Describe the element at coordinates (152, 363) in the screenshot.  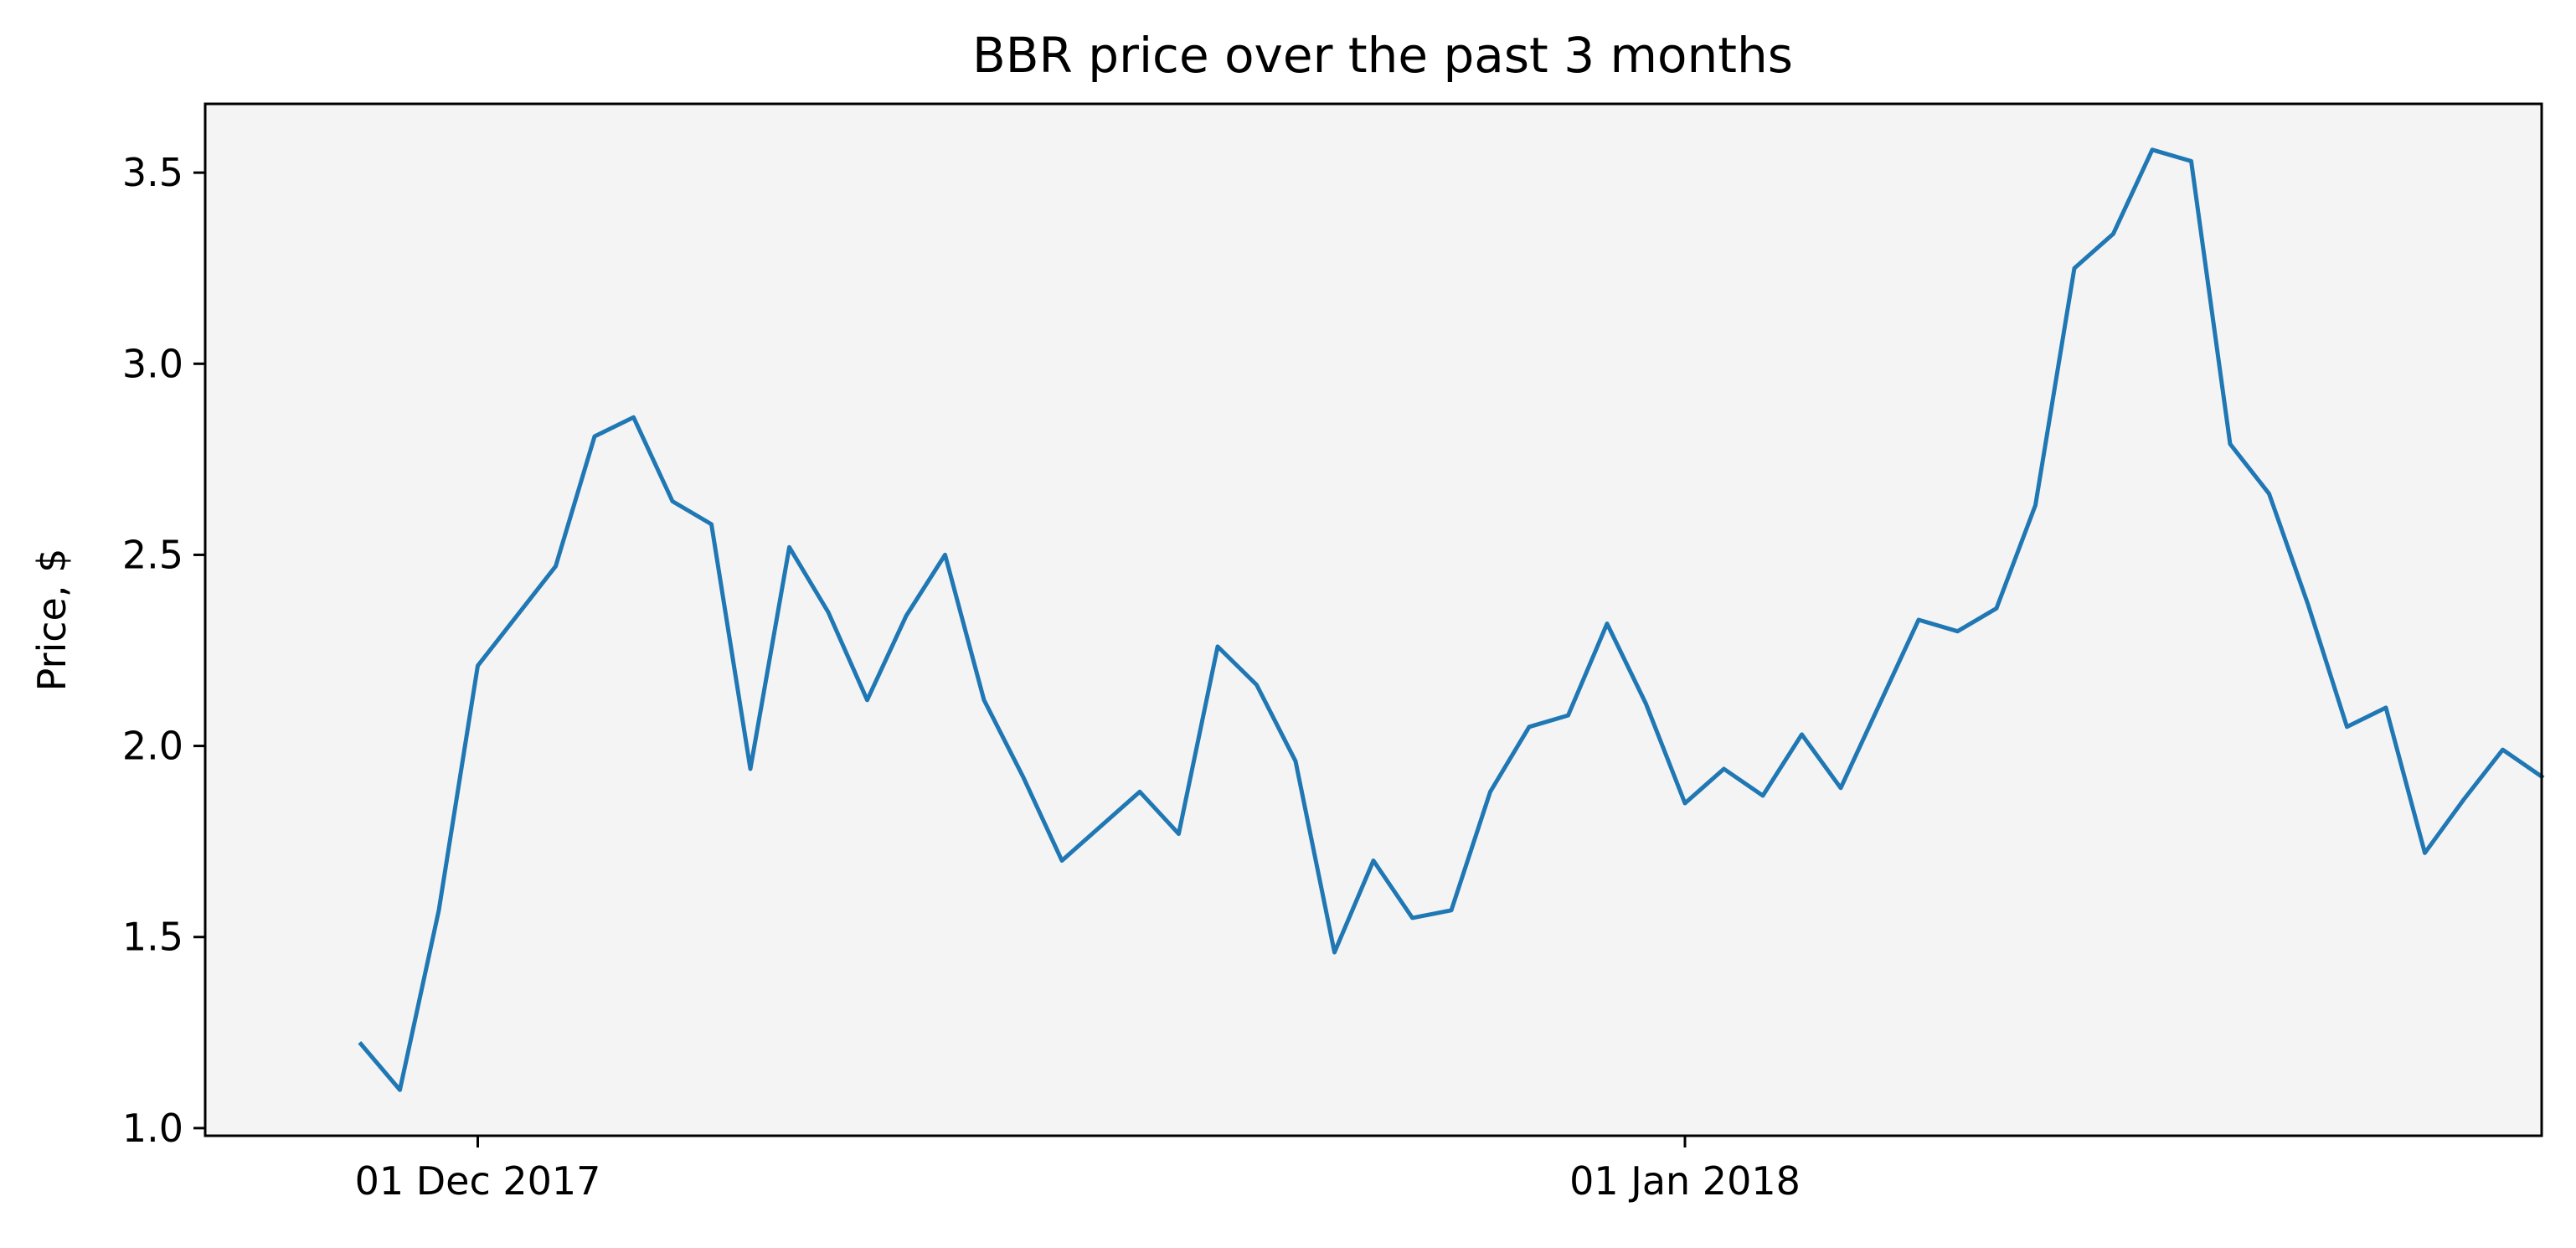
I see `y-tick-label: 3.0` at that location.